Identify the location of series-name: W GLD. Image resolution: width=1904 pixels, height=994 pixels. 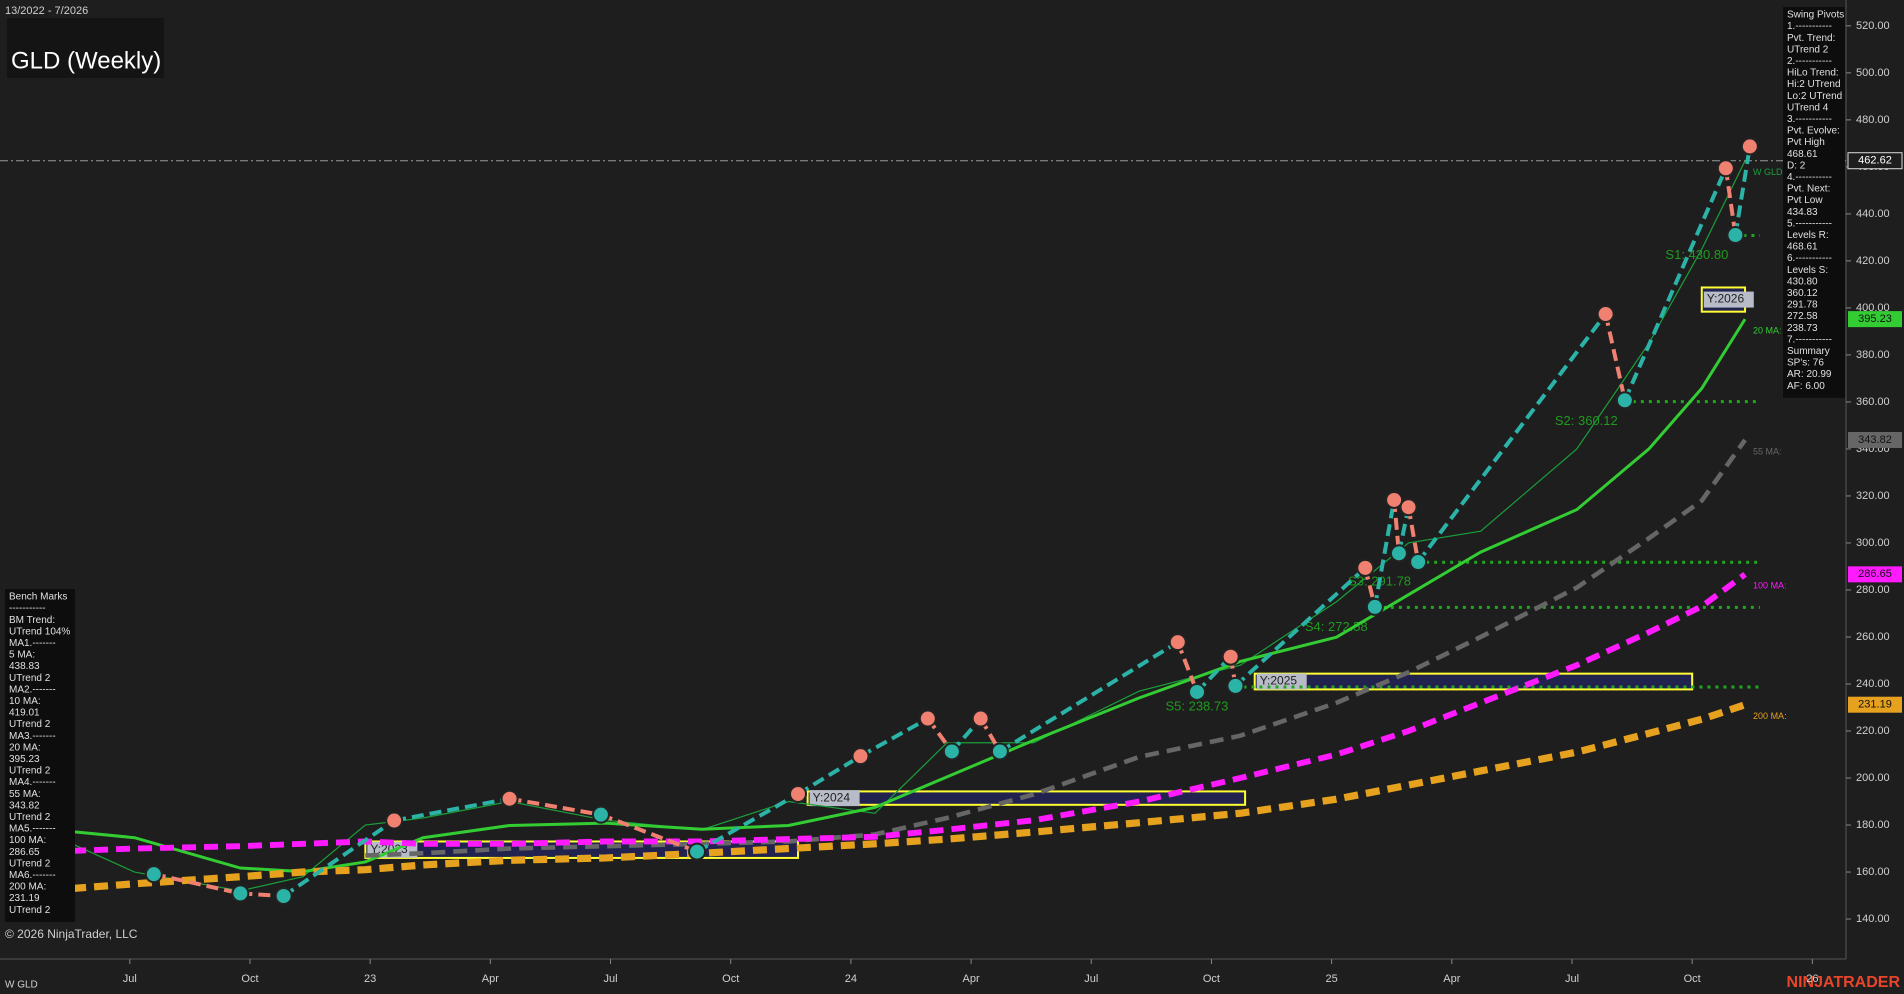
(1768, 172).